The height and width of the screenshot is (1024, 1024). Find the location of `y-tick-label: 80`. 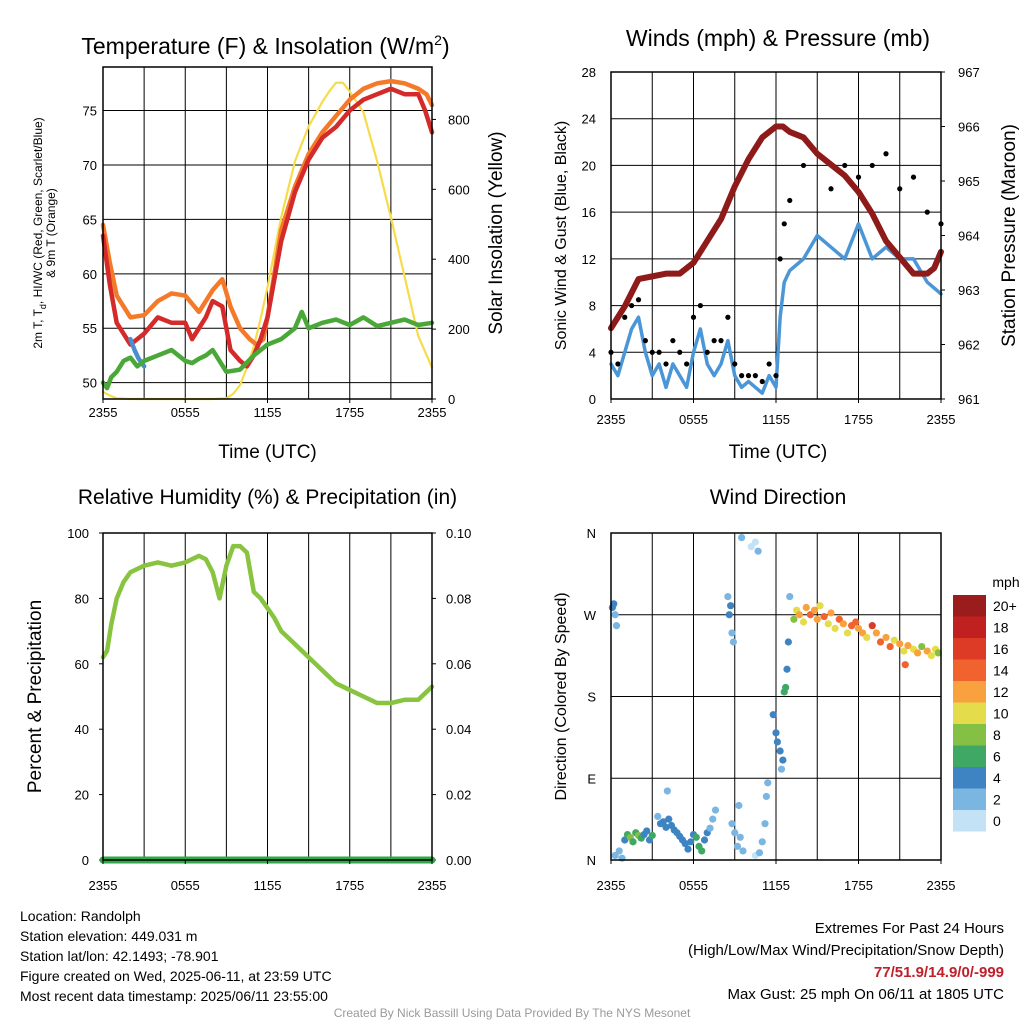

y-tick-label: 80 is located at coordinates (82, 598).